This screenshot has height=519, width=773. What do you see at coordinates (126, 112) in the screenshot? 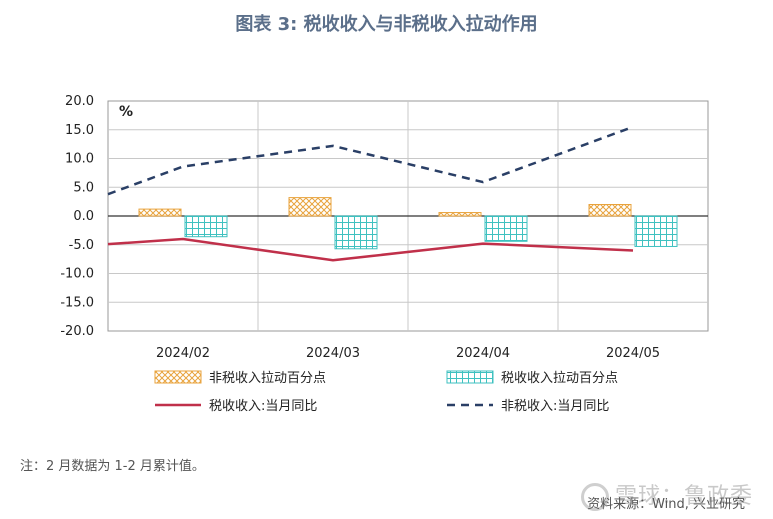
I see `unit-label: %` at bounding box center [126, 112].